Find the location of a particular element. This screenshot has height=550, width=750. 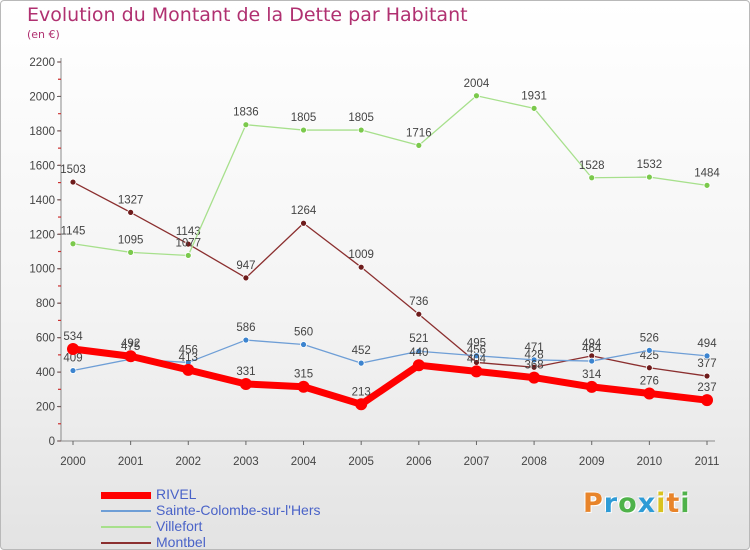

data-label: 1836 is located at coordinates (246, 113).